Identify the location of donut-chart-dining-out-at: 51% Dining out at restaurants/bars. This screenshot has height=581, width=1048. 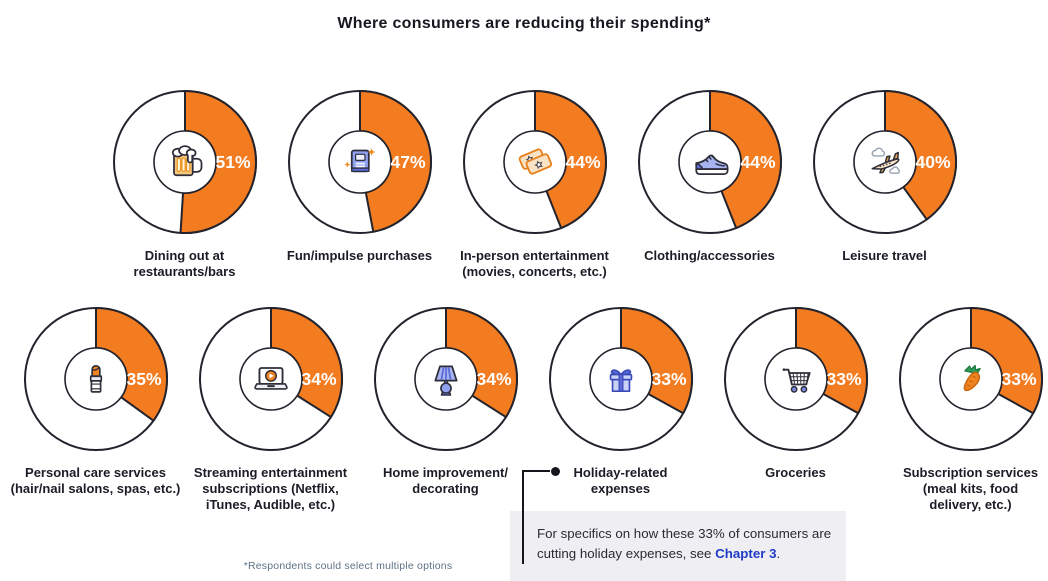
(184, 184).